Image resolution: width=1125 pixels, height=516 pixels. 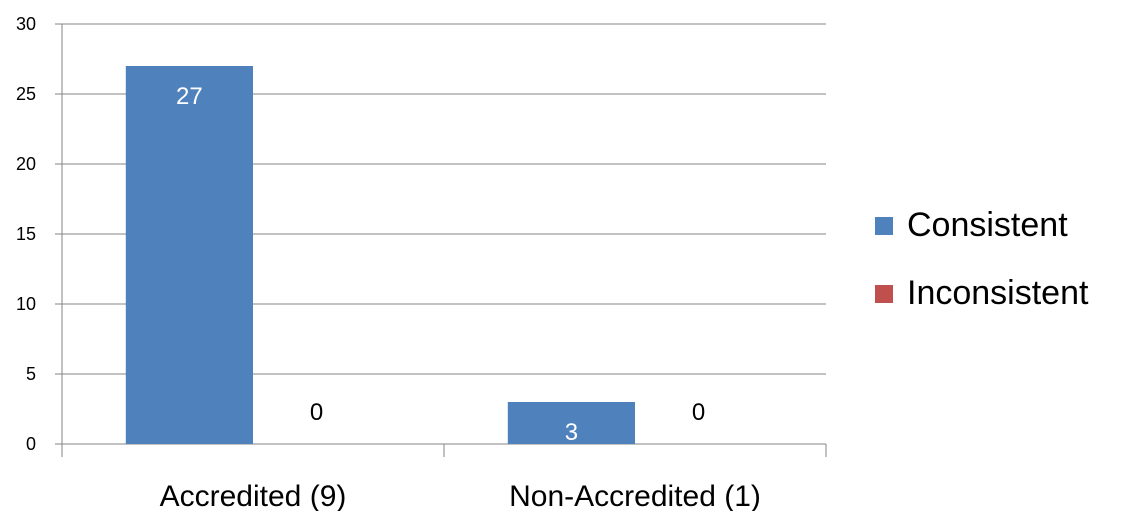 What do you see at coordinates (571, 432) in the screenshot?
I see `data-label: 3` at bounding box center [571, 432].